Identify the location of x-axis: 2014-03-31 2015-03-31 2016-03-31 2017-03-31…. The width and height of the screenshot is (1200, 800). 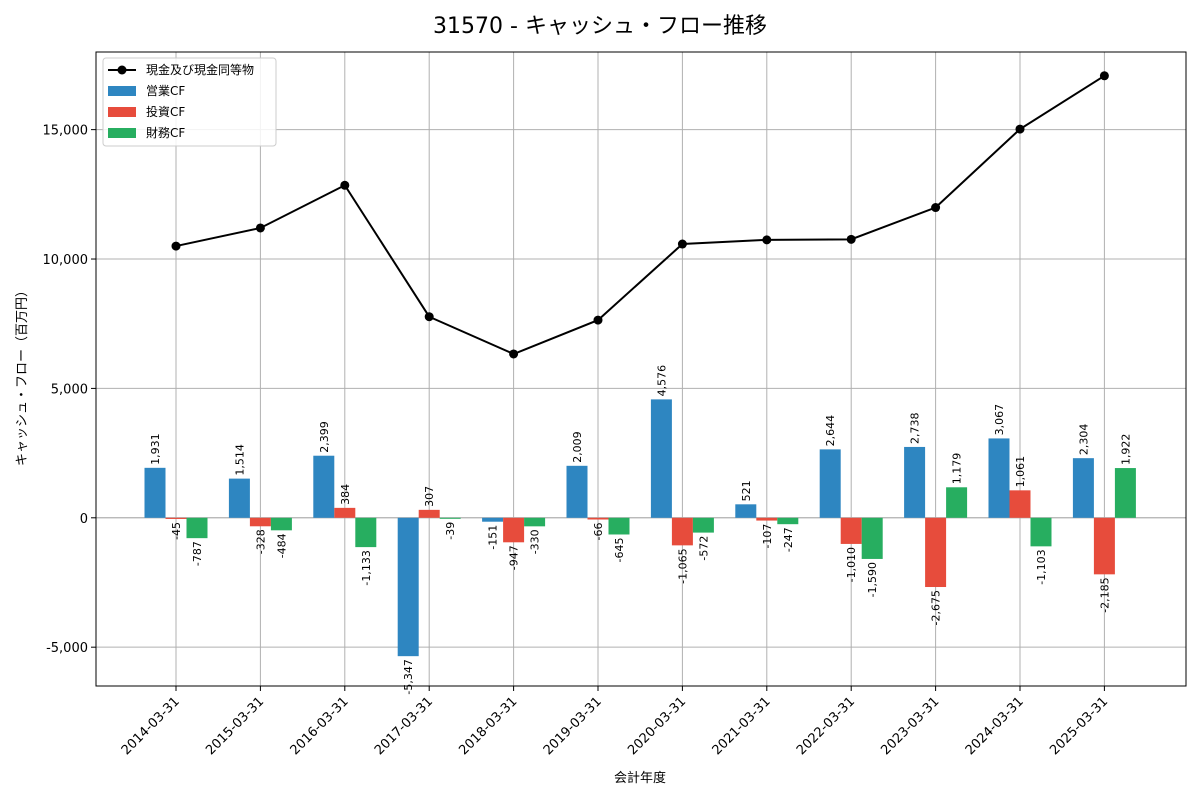
(615, 722).